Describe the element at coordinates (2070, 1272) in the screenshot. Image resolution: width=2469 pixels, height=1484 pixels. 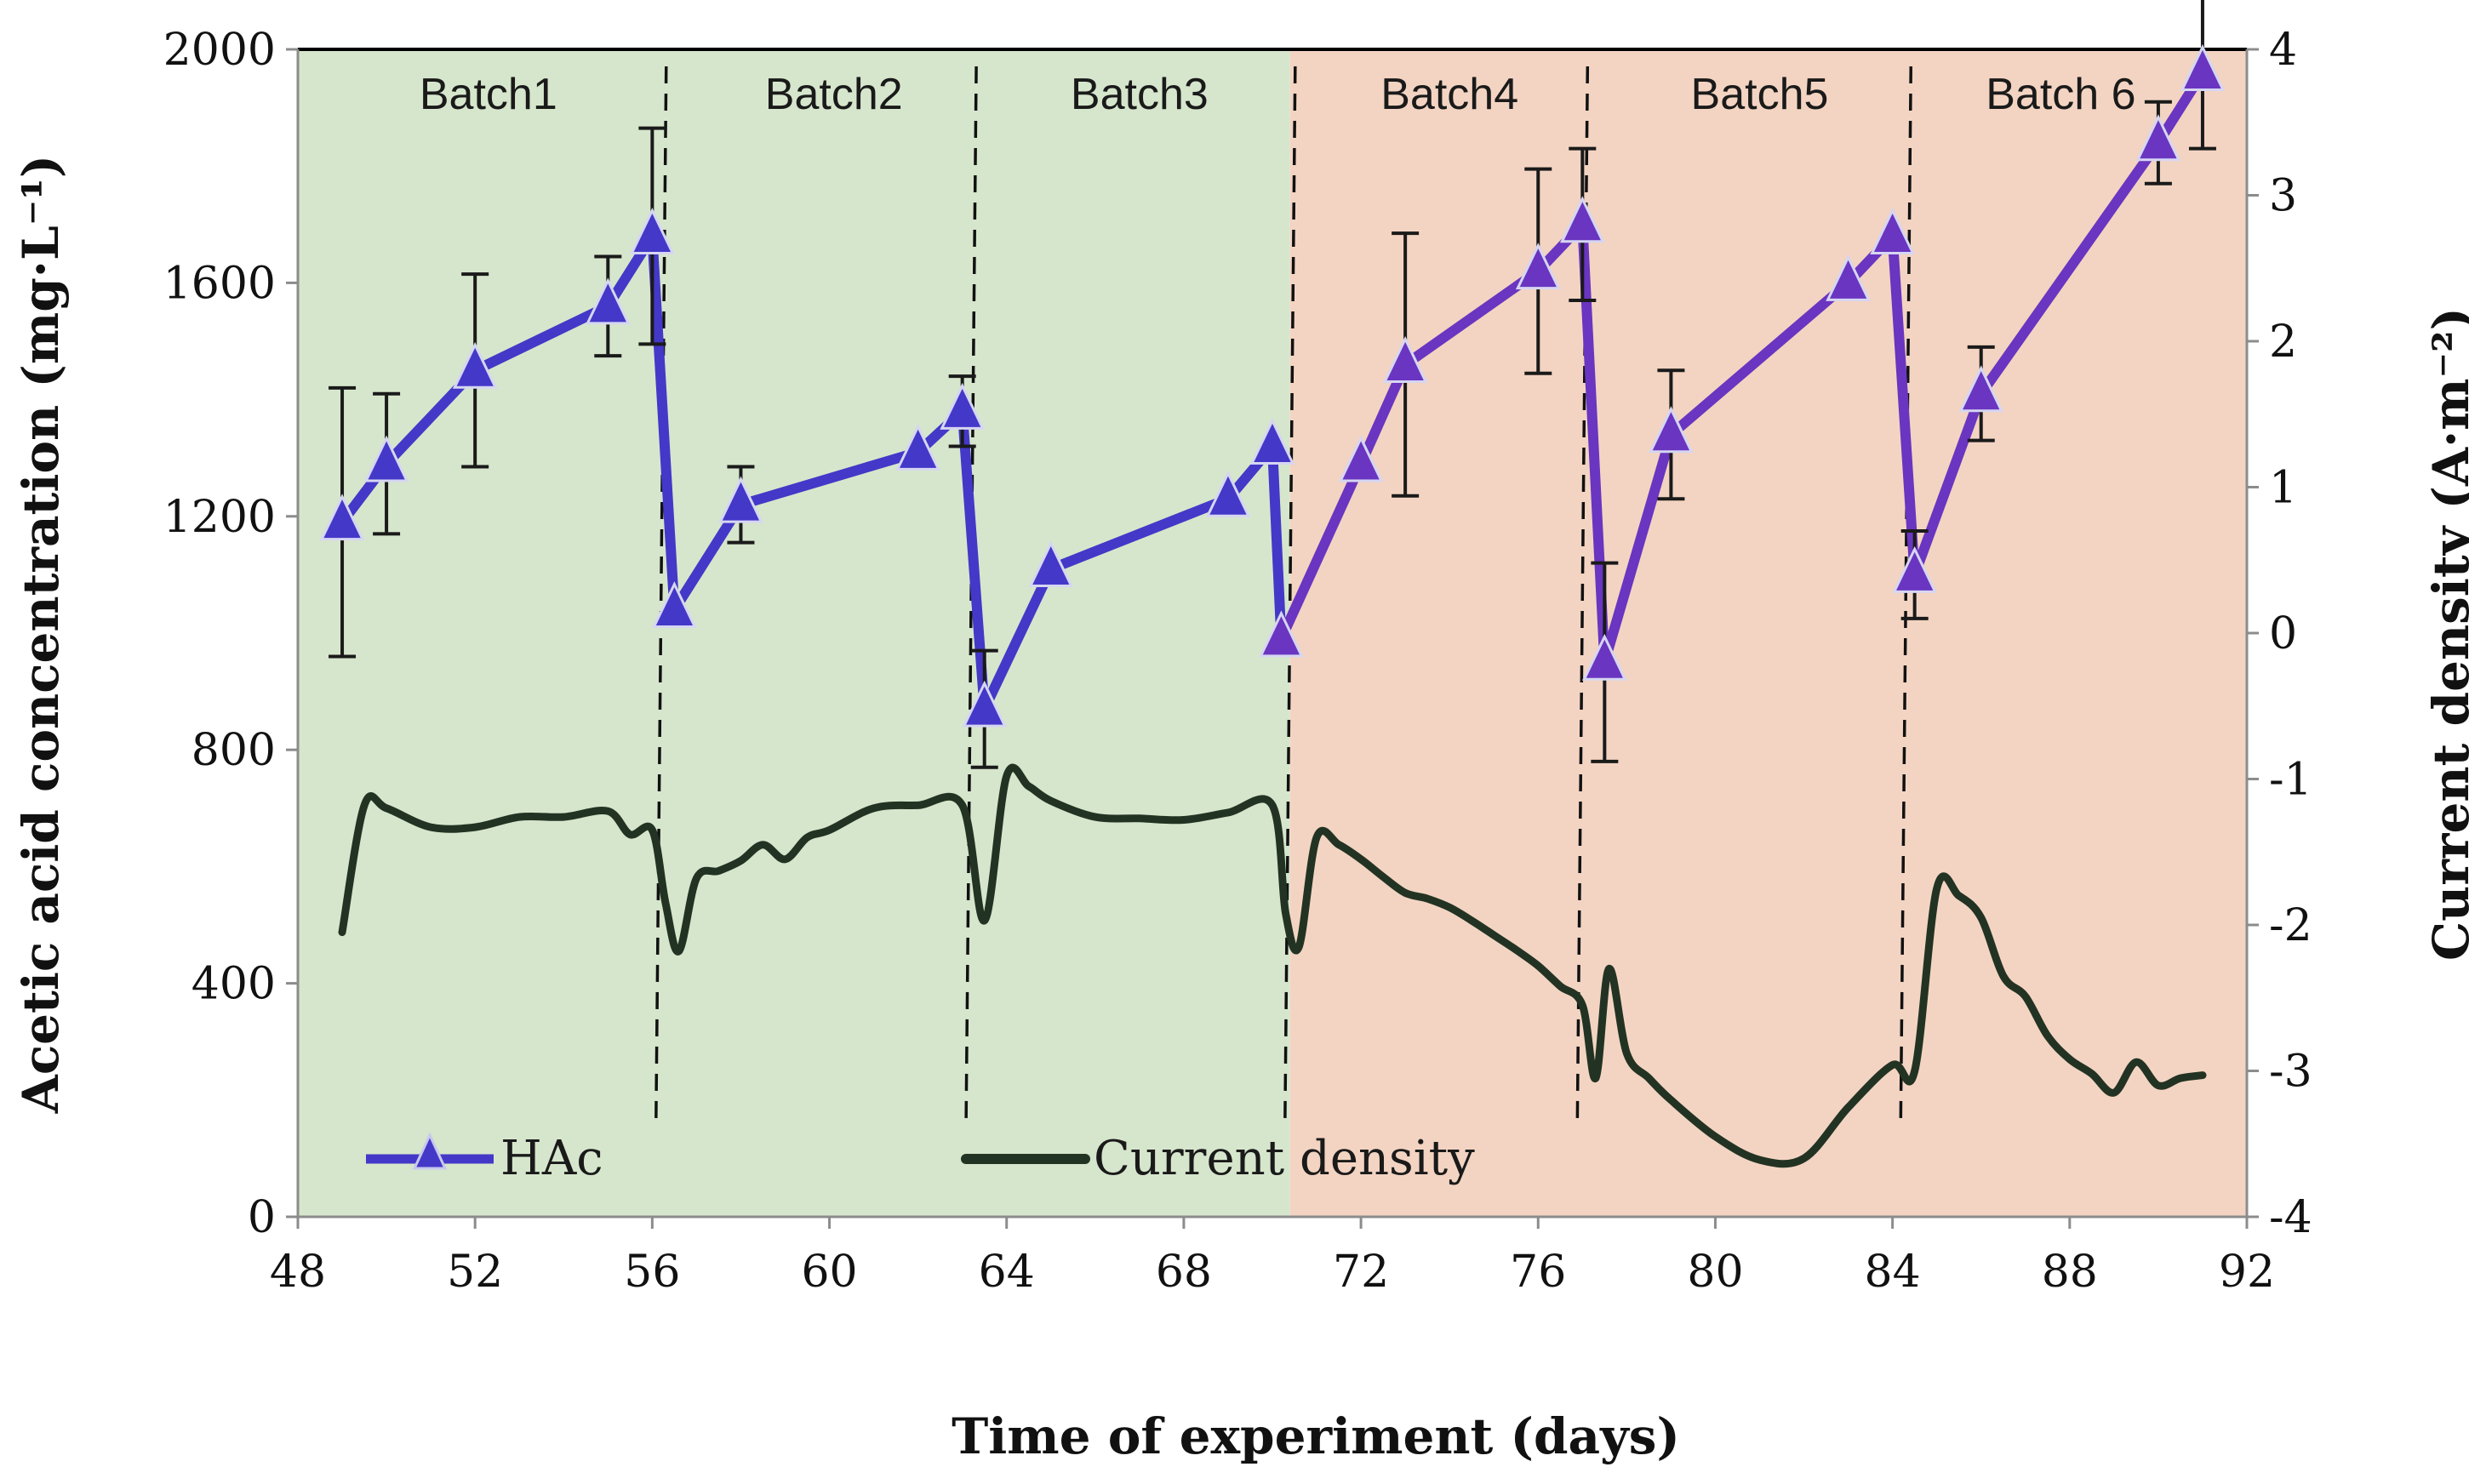
I see `x-tick-label: 88` at that location.